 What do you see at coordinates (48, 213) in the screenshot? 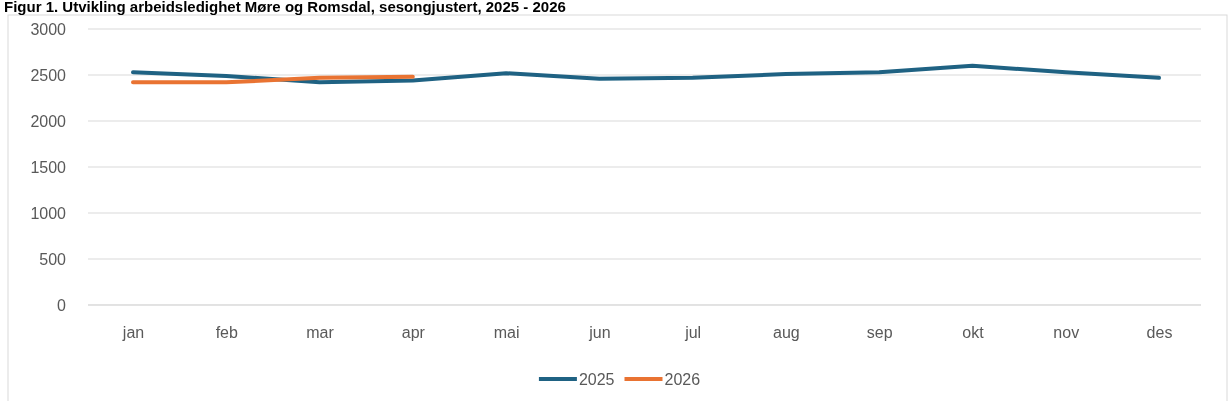
I see `y-tick-label: 1000` at bounding box center [48, 213].